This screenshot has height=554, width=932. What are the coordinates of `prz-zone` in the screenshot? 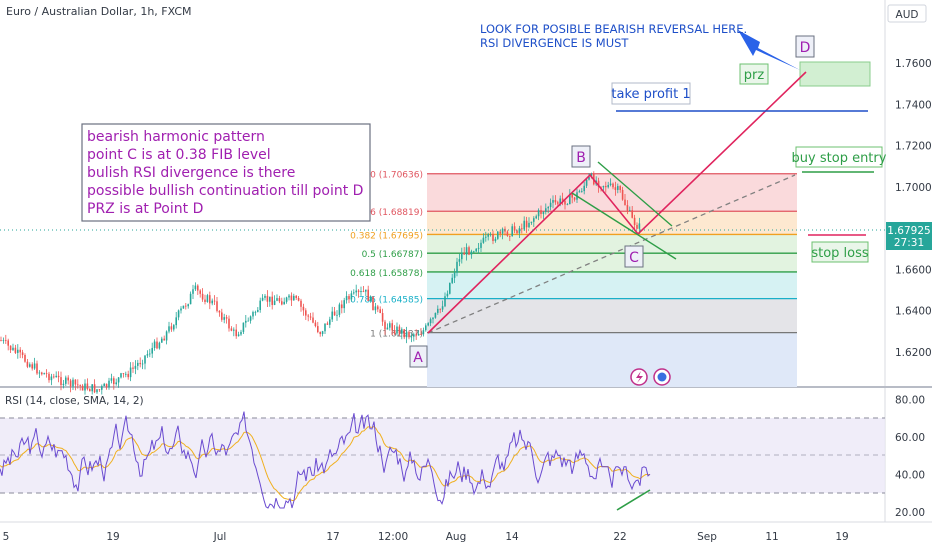 It's located at (835, 74).